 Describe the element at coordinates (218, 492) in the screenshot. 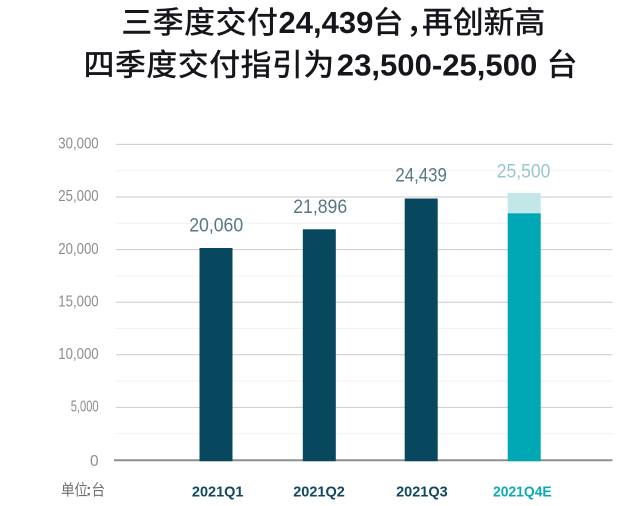

I see `svg-text: 2021Q1` at that location.